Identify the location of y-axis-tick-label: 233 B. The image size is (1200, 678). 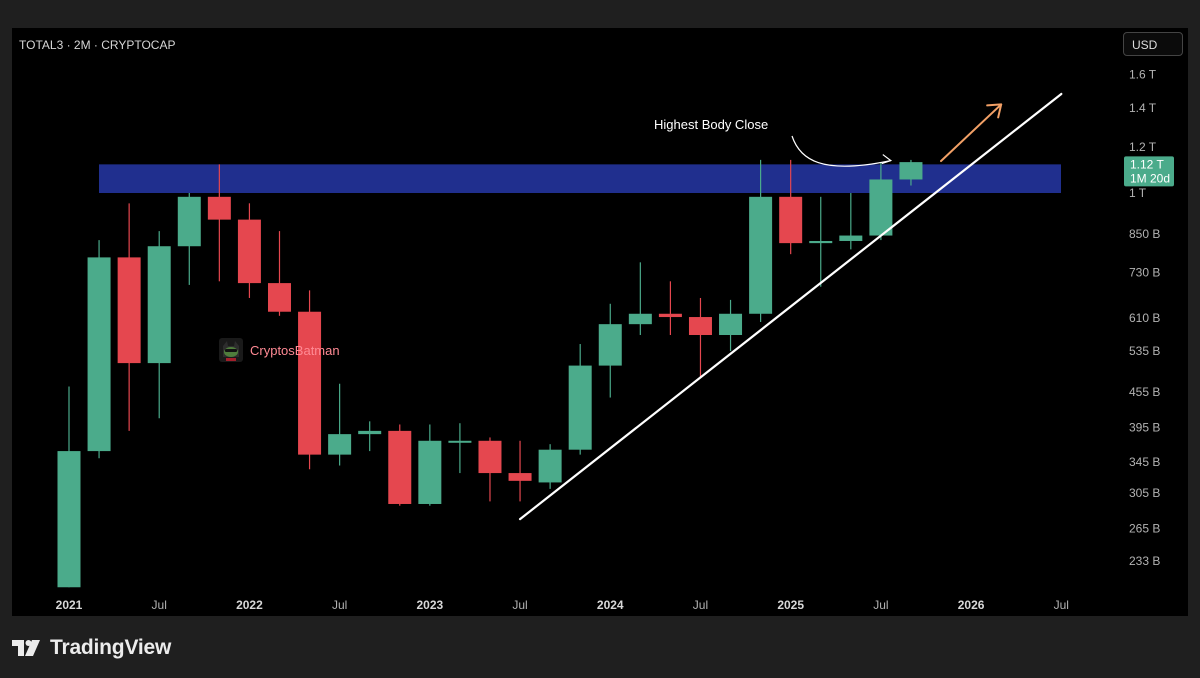
(1144, 561).